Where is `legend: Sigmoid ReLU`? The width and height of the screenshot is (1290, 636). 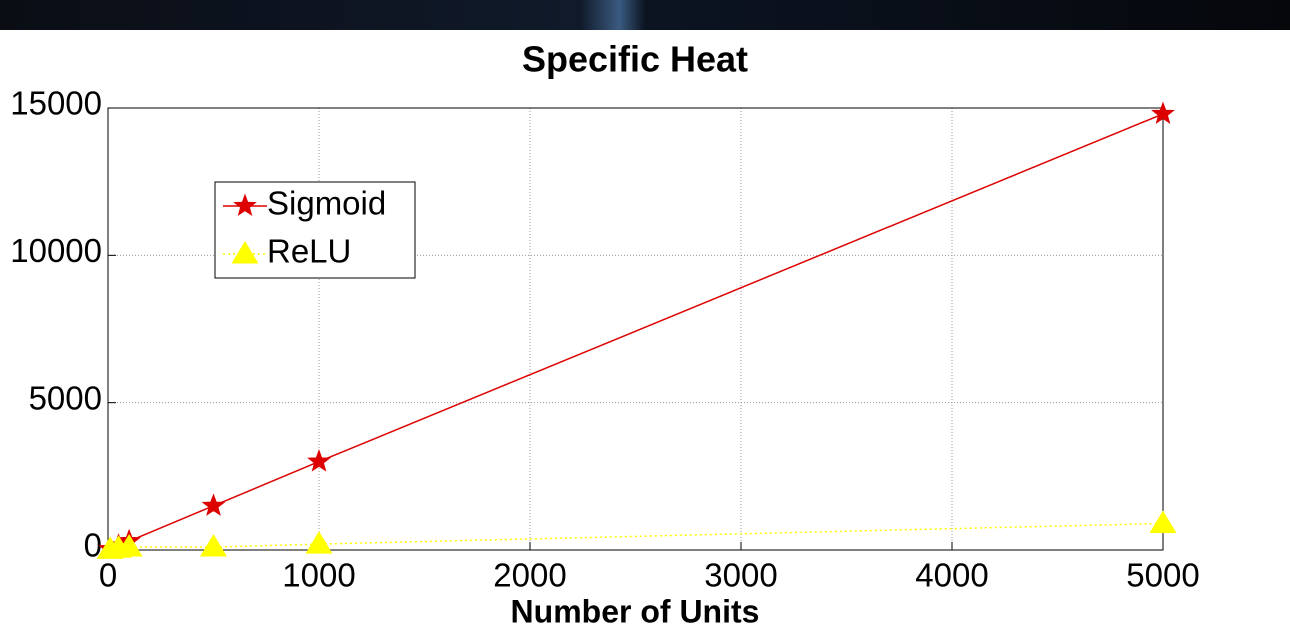 legend: Sigmoid ReLU is located at coordinates (315, 230).